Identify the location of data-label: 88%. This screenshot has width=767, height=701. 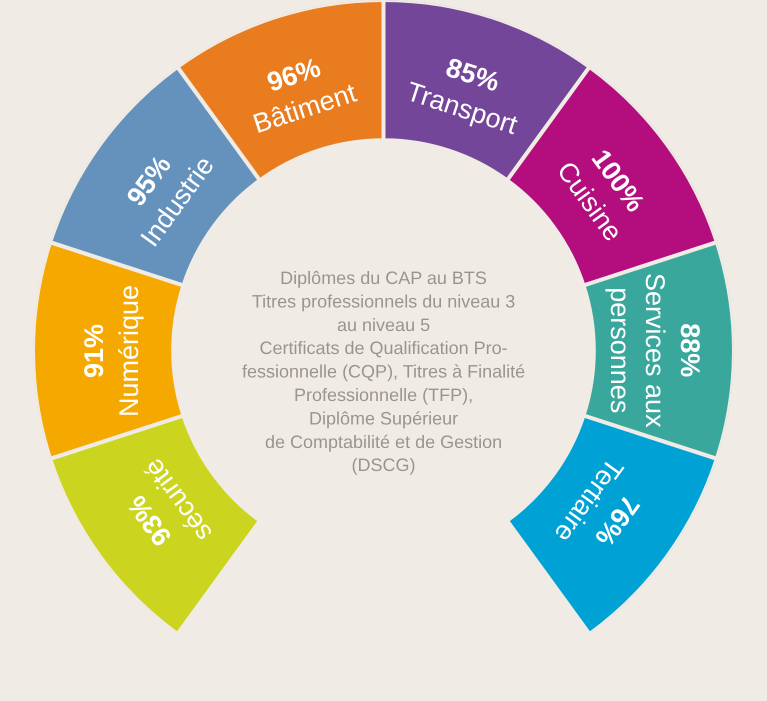
(690, 350).